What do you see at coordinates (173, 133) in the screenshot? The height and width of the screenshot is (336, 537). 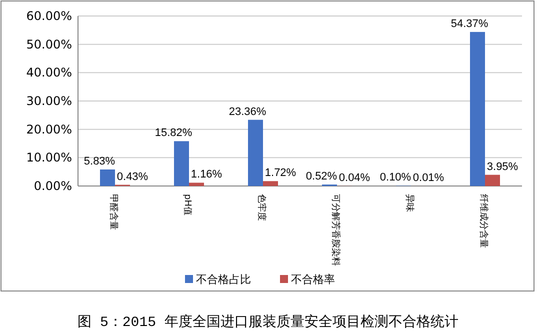 I see `data-label: 15.82%` at bounding box center [173, 133].